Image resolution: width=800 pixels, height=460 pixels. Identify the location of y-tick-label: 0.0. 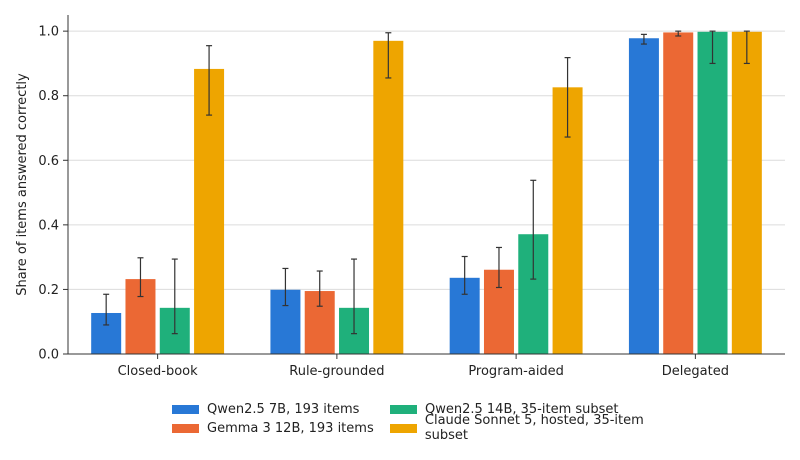
(48, 355).